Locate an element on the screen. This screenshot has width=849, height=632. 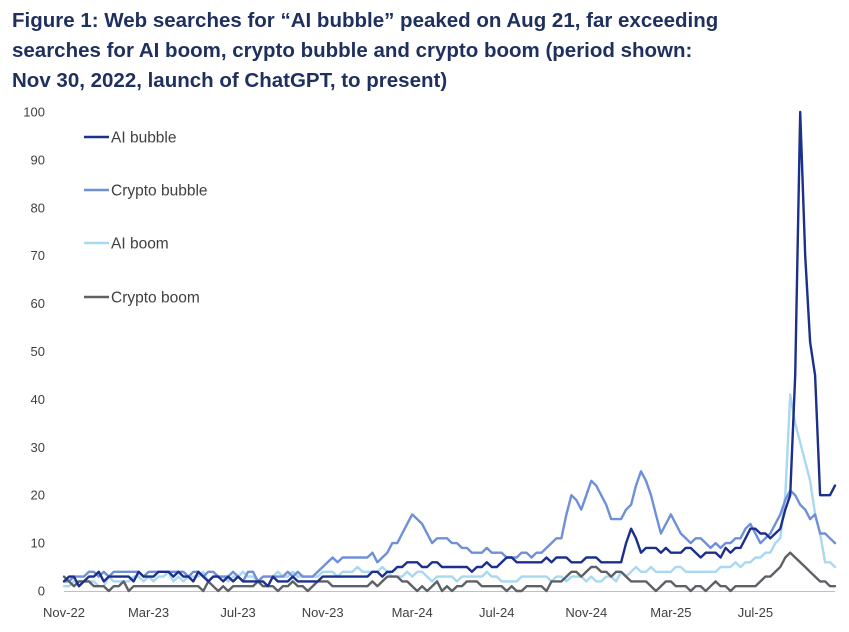
y-tick-label: 70 is located at coordinates (38, 255).